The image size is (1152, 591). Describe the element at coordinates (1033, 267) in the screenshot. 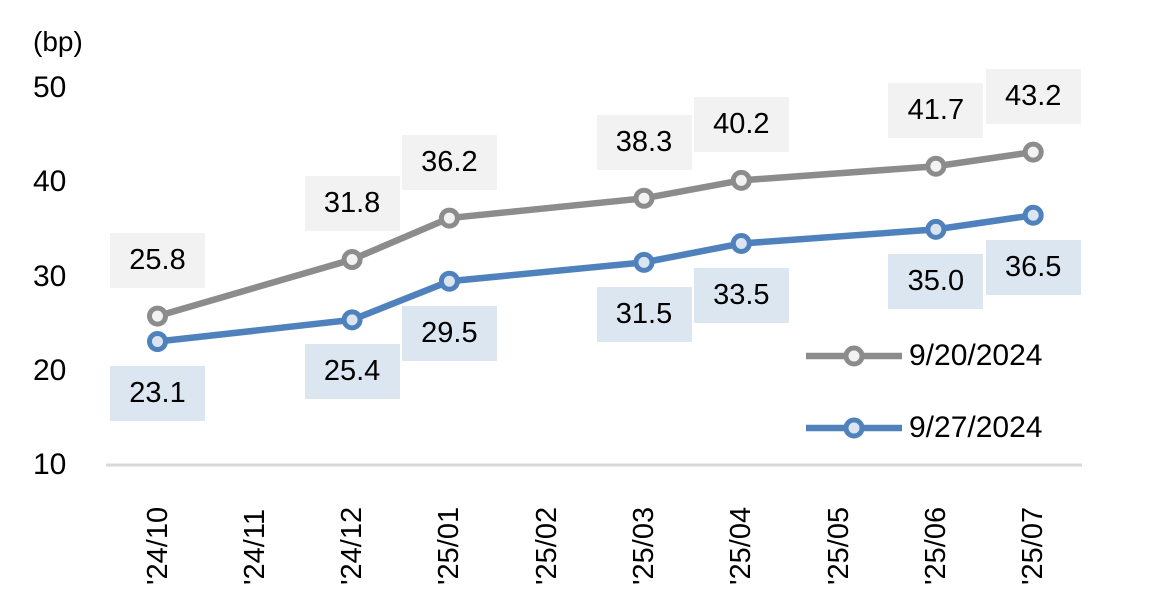

I see `data-label: 36.5` at that location.